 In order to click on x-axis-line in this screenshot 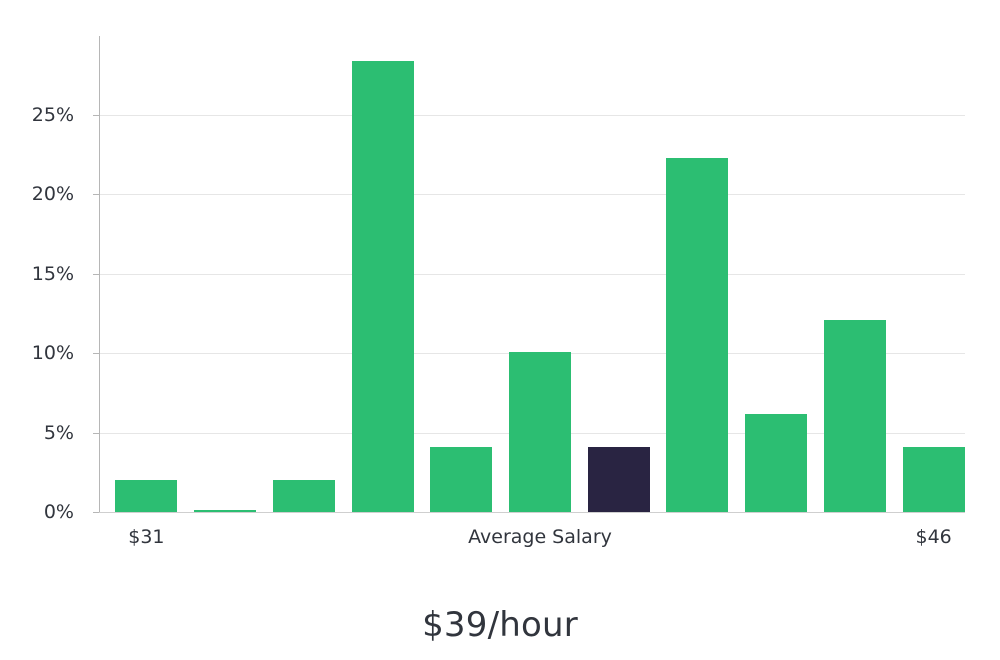, I will do `click(532, 512)`.